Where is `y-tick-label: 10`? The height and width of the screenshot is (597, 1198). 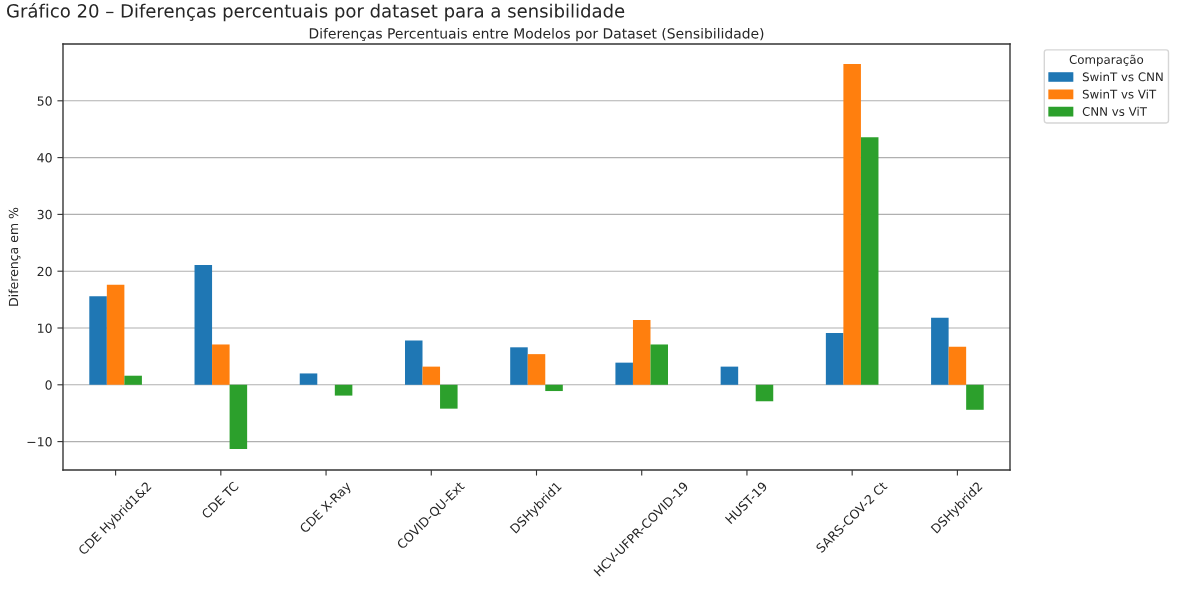
y-tick-label: 10 is located at coordinates (45, 328).